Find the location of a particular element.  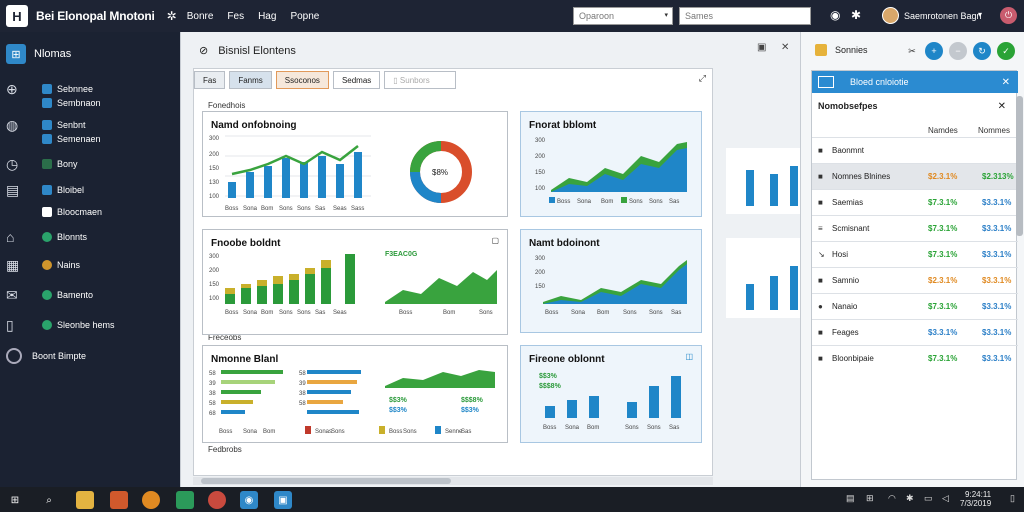

battery-icon: ▭ is located at coordinates (928, 498).